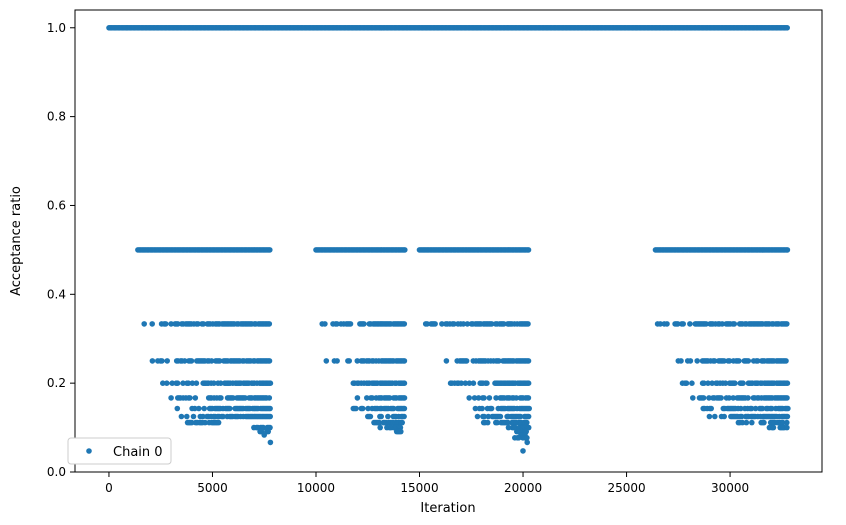 This screenshot has height=525, width=846. I want to click on x-tick-label: 30000, so click(730, 488).